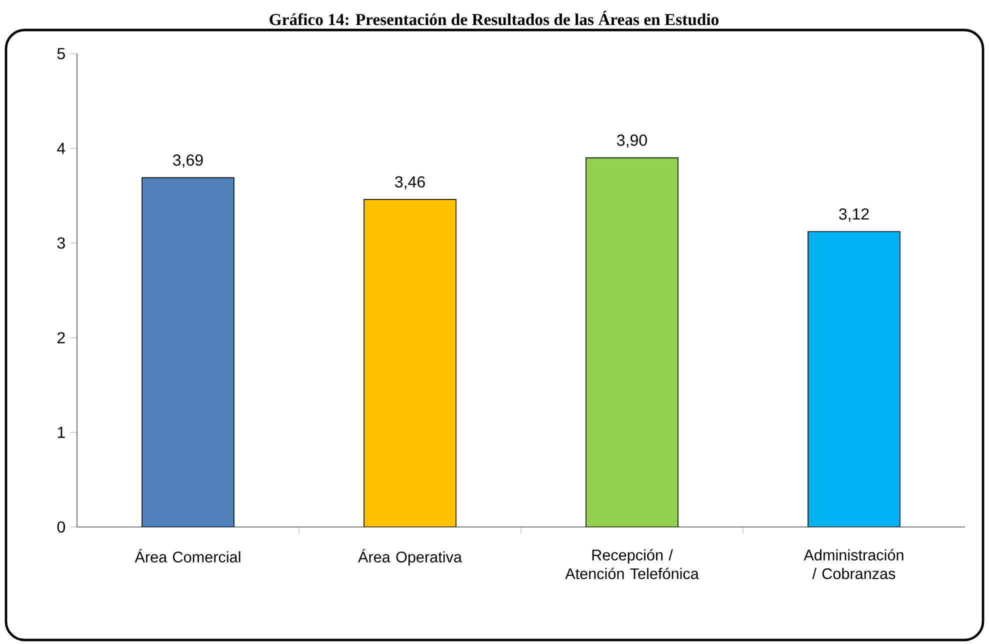 Image resolution: width=989 pixels, height=644 pixels. Describe the element at coordinates (61, 54) in the screenshot. I see `y-tick-label: 5` at that location.